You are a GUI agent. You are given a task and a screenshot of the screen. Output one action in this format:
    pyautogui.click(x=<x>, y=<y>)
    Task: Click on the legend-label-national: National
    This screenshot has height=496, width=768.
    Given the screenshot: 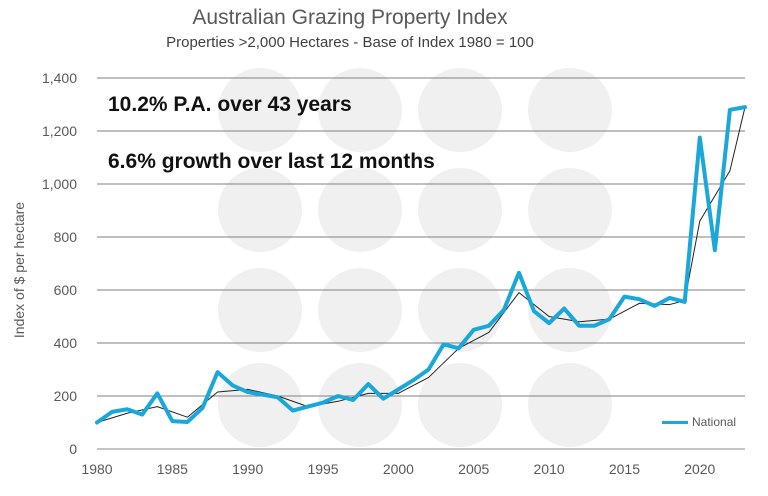 What is the action you would take?
    pyautogui.click(x=714, y=422)
    